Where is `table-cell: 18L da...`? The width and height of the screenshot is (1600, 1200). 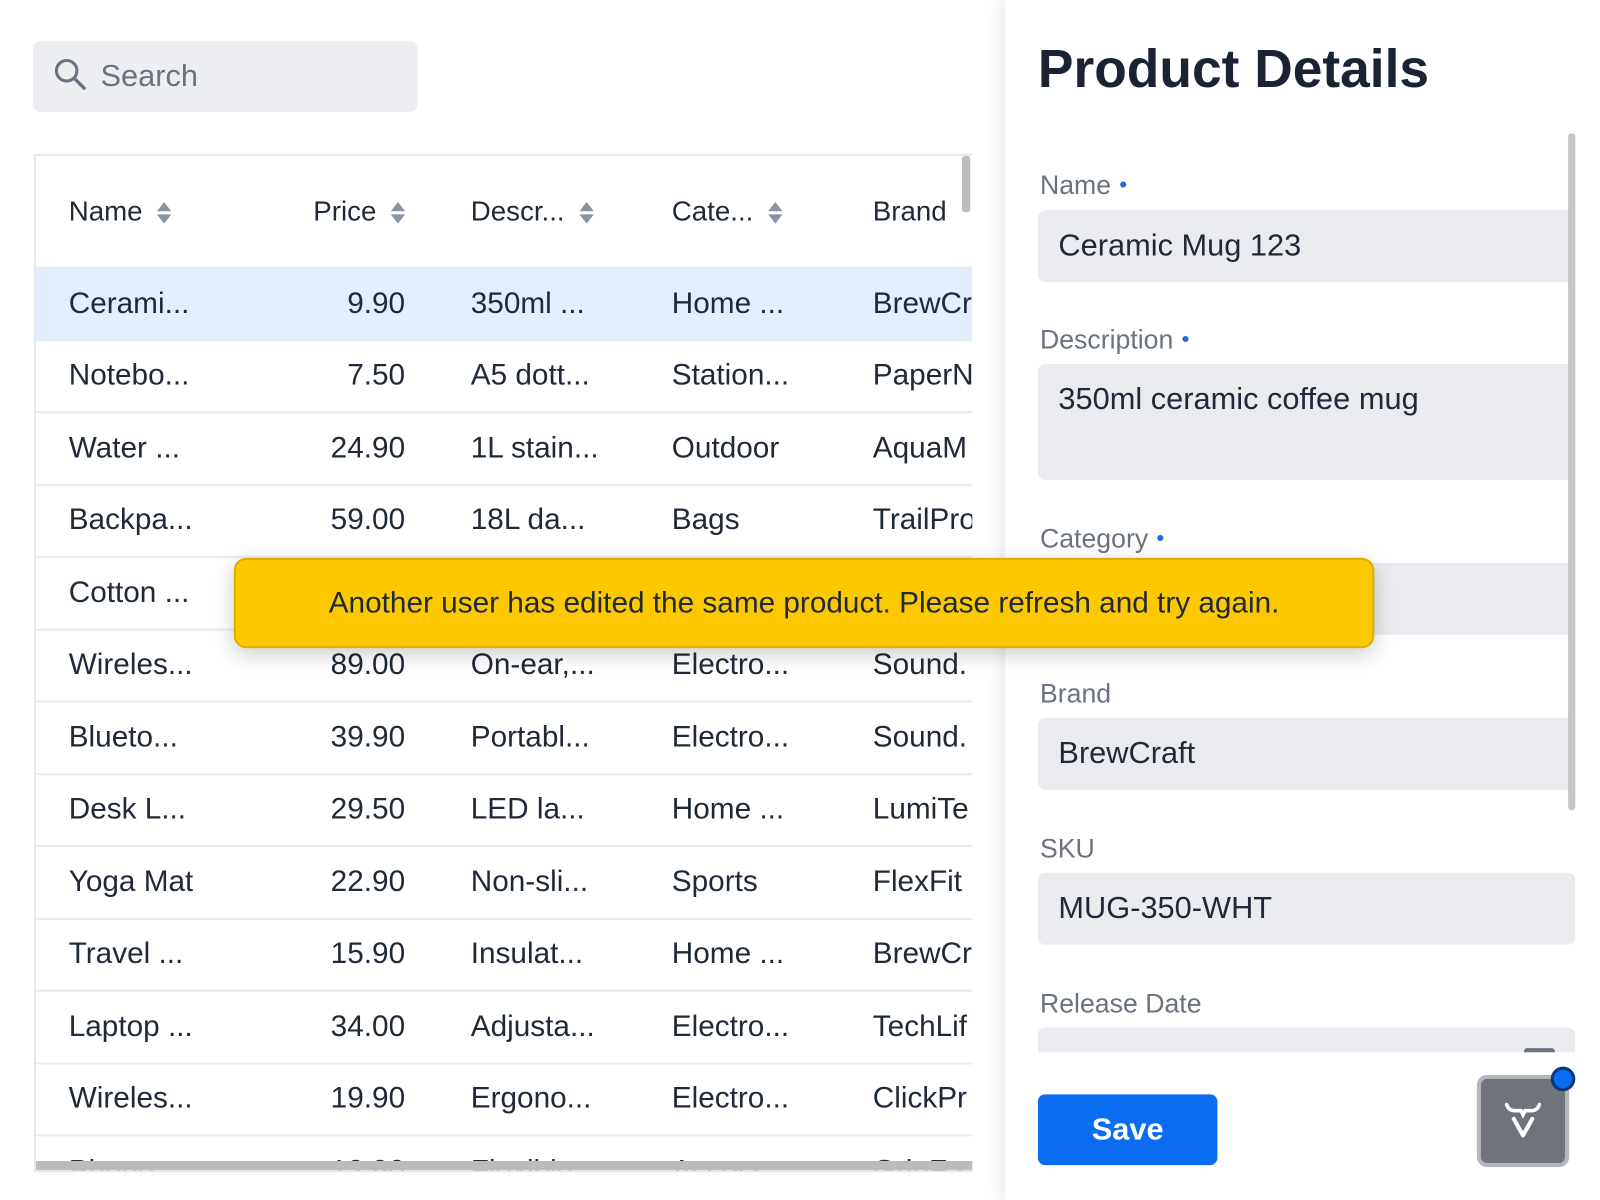
table-cell: 18L da... is located at coordinates (528, 520).